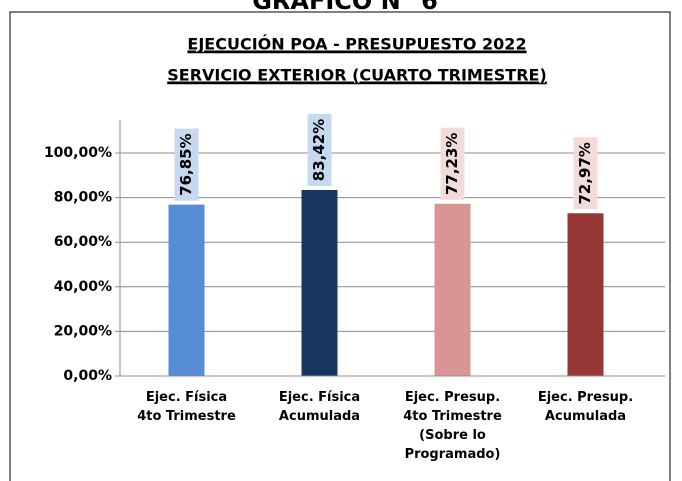  I want to click on value-label-group: 76,85%, so click(186, 164).